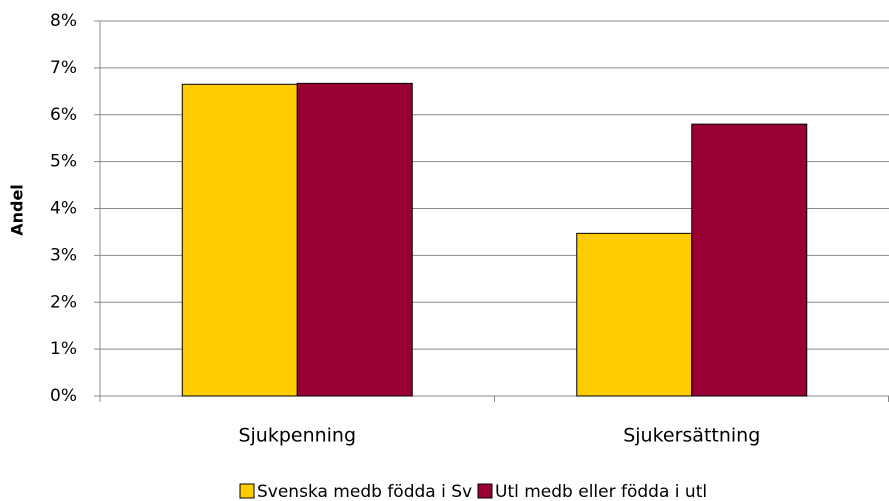  Describe the element at coordinates (63, 255) in the screenshot. I see `y-tick-label: 3%` at that location.